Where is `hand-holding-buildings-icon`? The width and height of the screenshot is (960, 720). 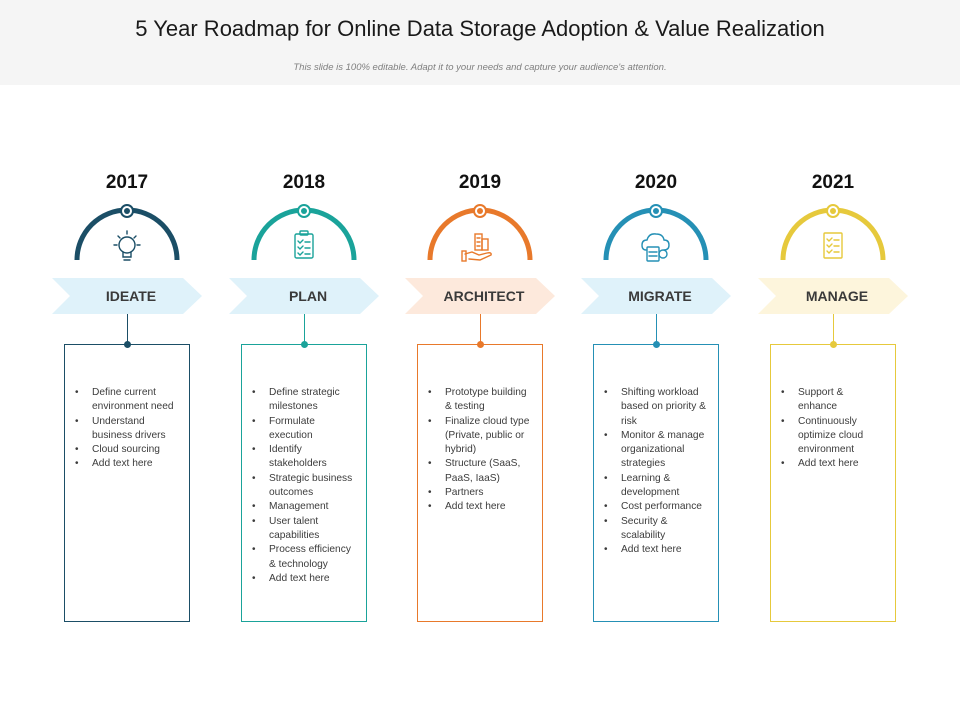 hand-holding-buildings-icon is located at coordinates (476, 247).